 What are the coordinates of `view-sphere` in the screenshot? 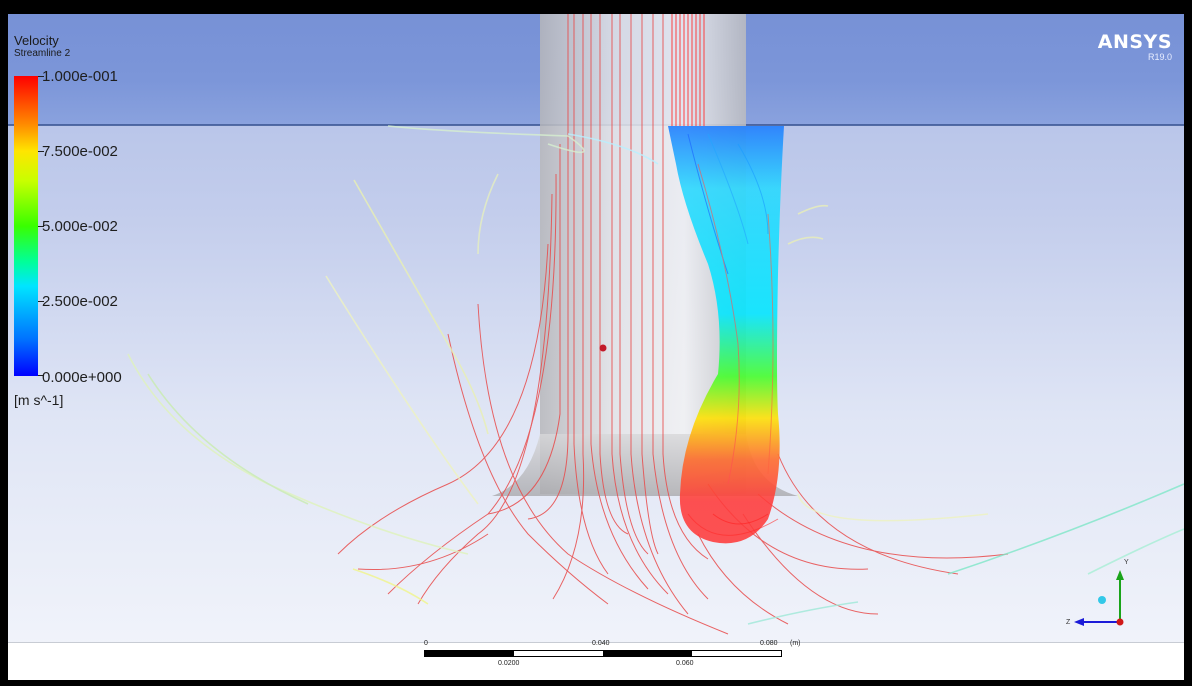 It's located at (1102, 600).